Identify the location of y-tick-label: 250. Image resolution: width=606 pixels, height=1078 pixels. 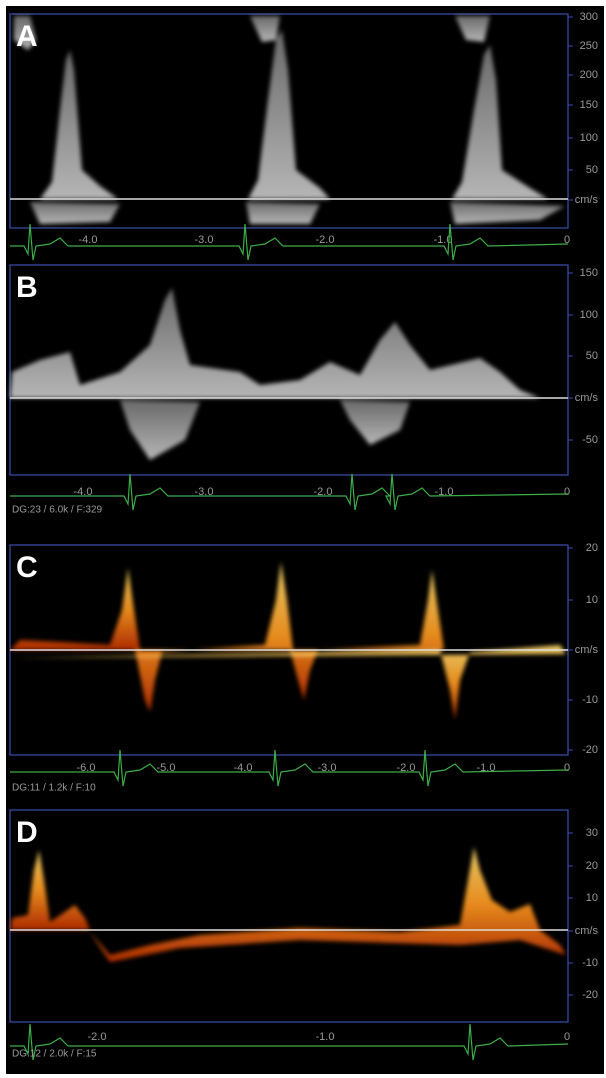
(589, 46).